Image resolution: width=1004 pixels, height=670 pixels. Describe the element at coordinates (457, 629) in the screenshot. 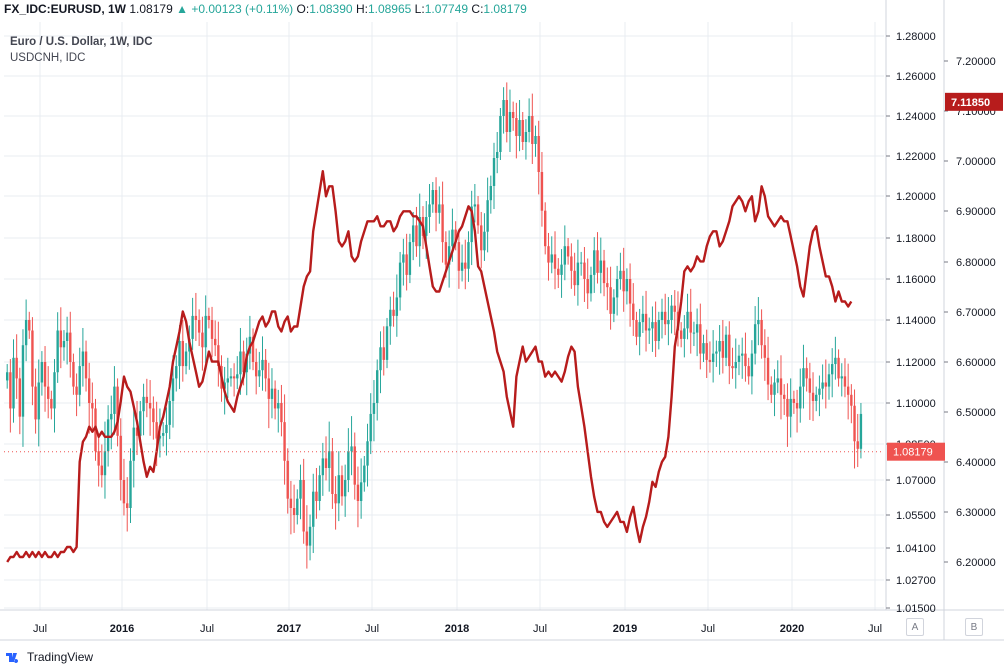

I see `time-axis: Jul 2016 Jul 2017 Jul 2018 Jul 2019 Jul 2020 Jul` at that location.